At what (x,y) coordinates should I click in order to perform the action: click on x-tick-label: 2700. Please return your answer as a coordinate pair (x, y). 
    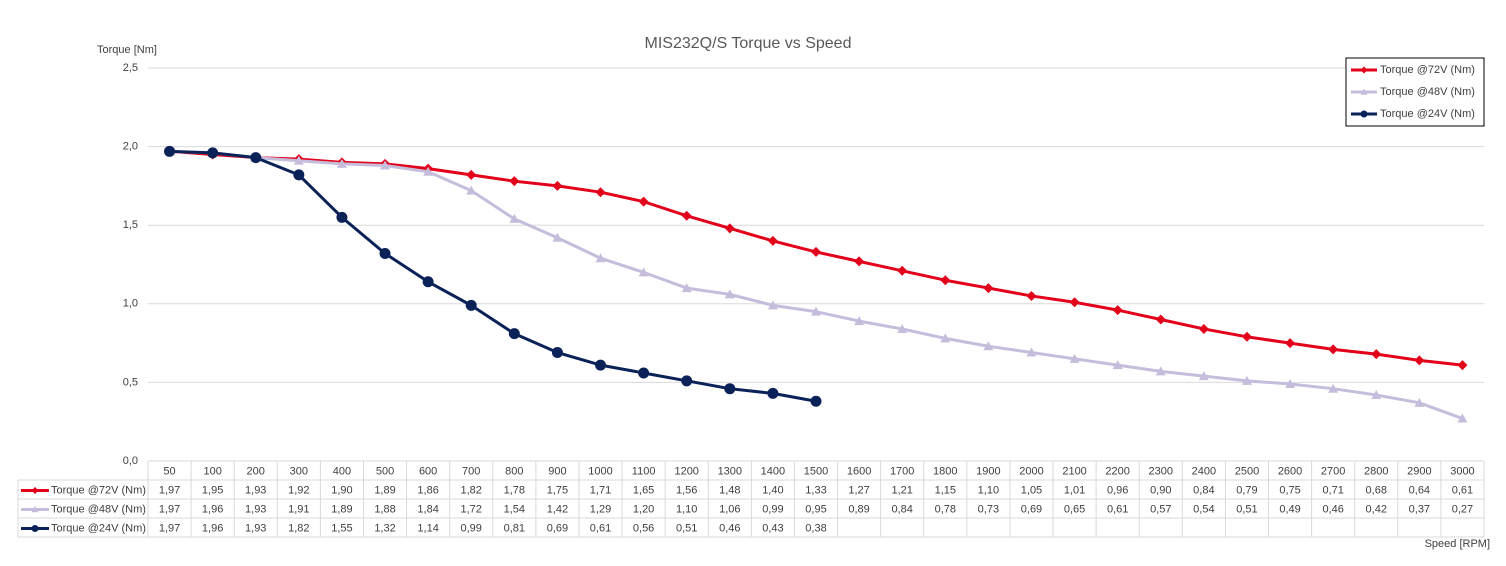
    Looking at the image, I should click on (1333, 471).